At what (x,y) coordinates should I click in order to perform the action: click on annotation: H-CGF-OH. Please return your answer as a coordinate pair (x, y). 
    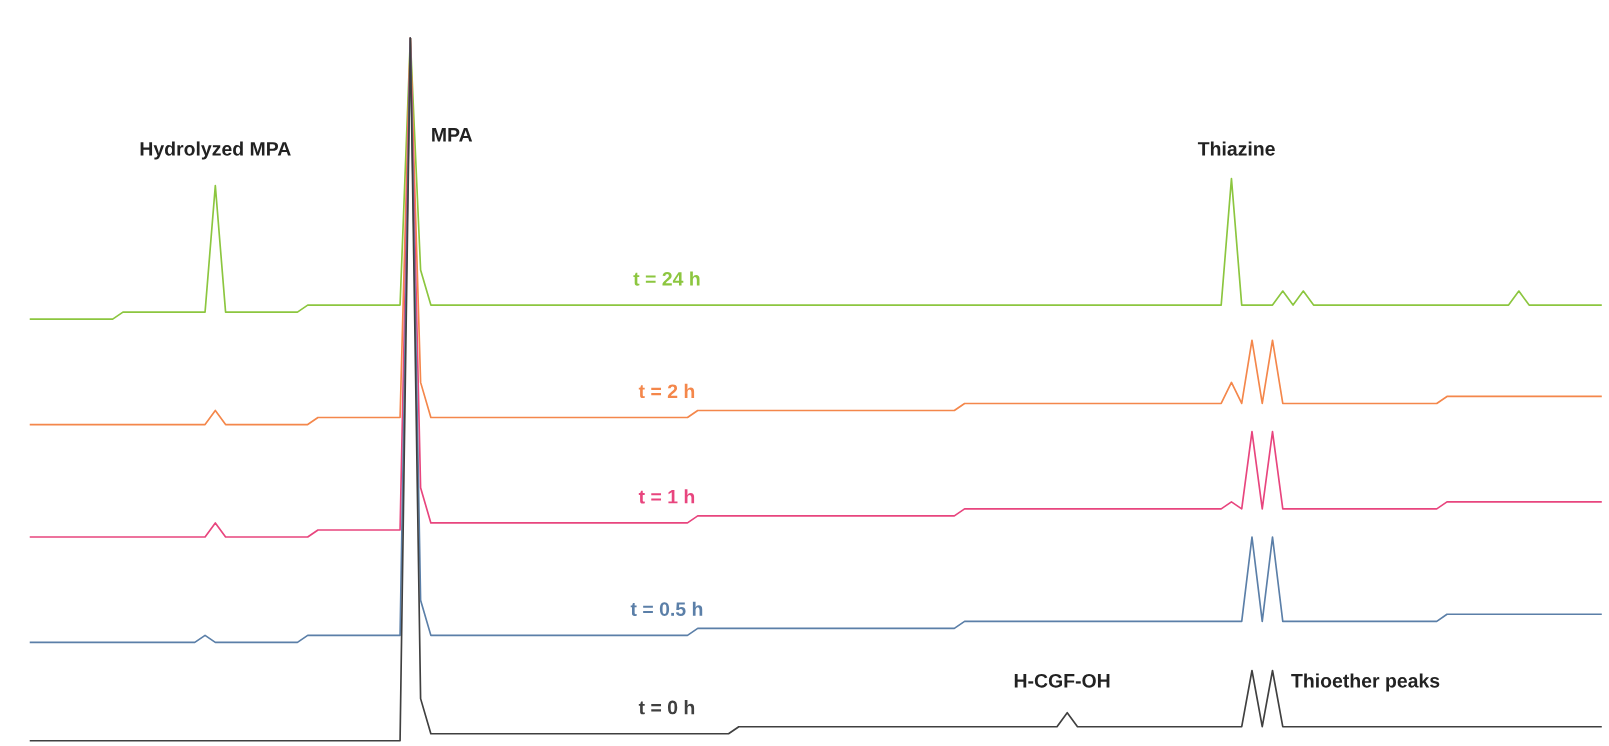
    Looking at the image, I should click on (1062, 680).